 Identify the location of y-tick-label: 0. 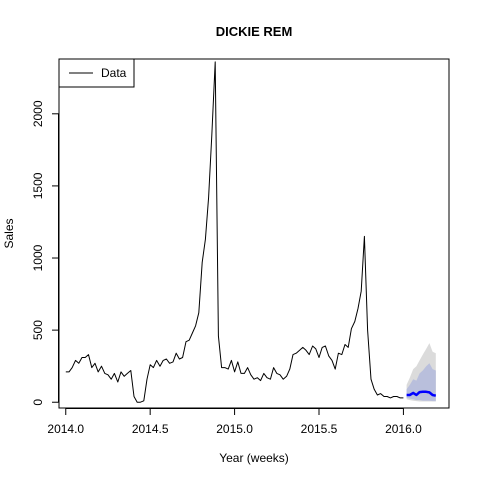
(38, 402).